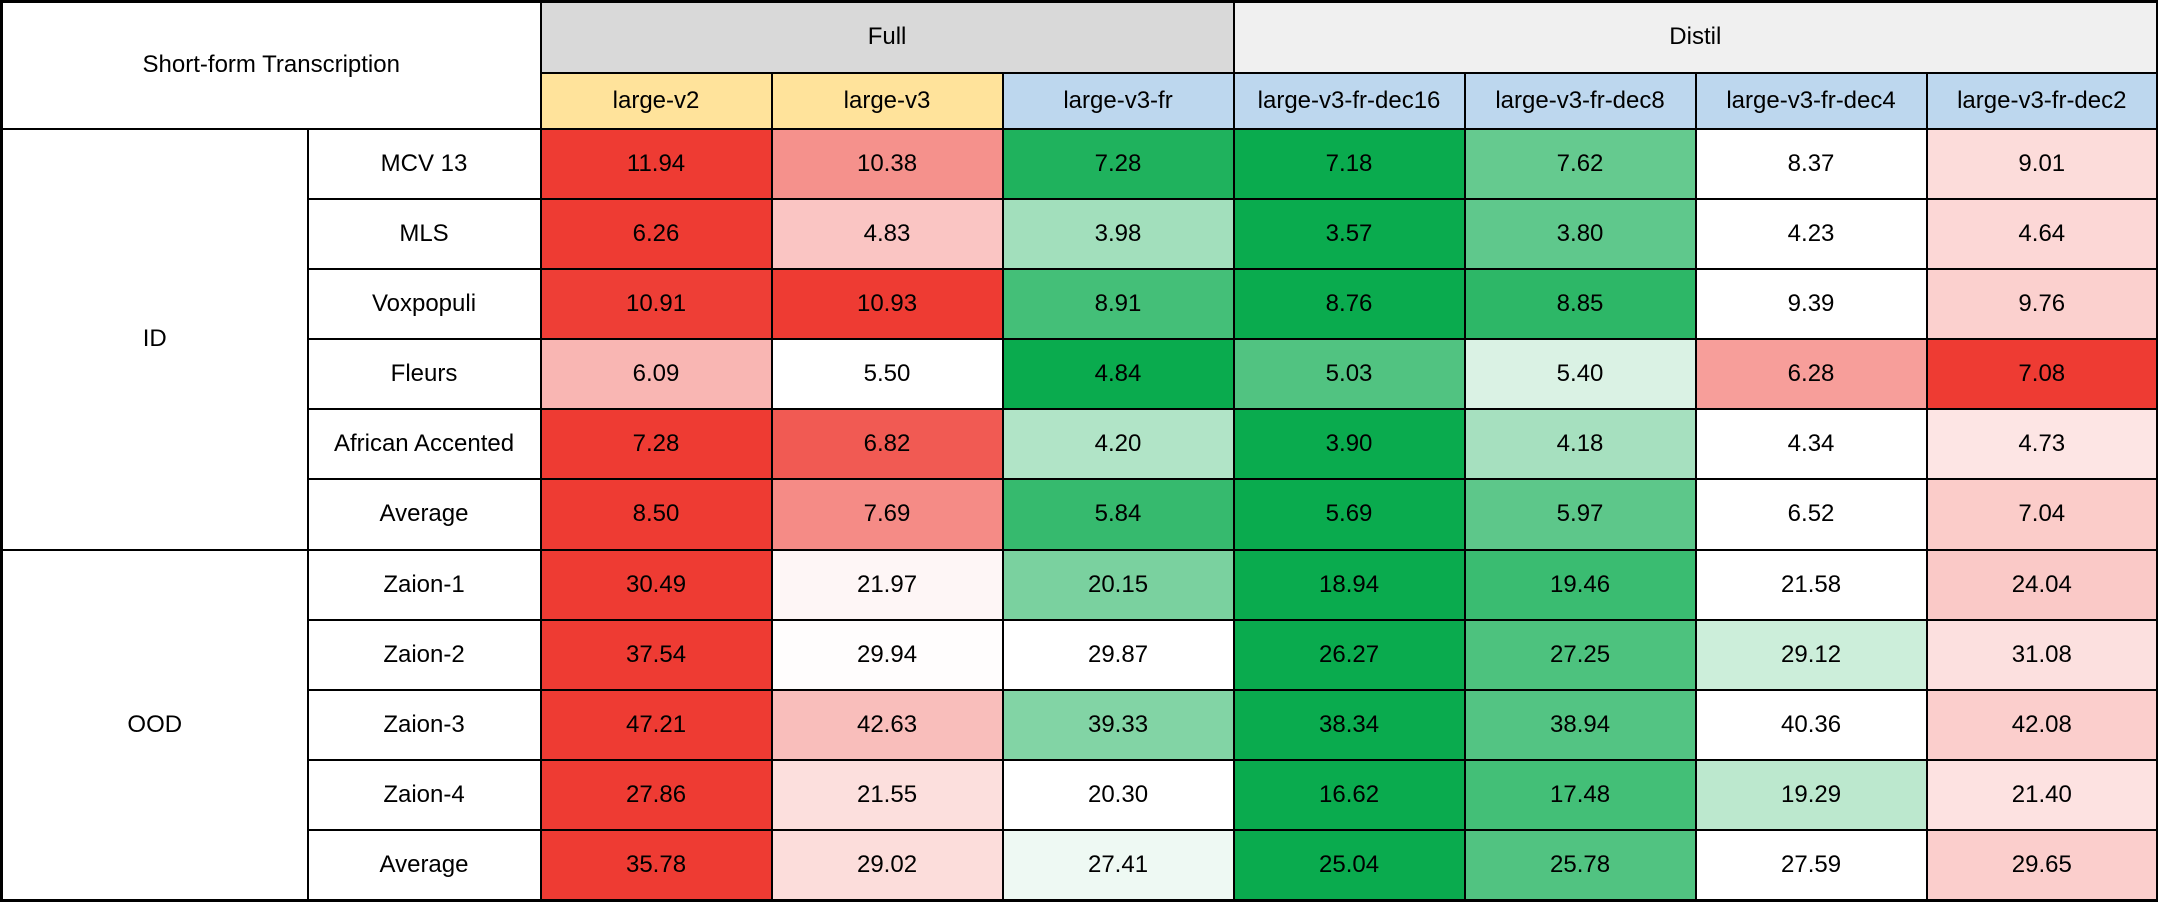 This screenshot has height=902, width=2158. What do you see at coordinates (1811, 100) in the screenshot?
I see `column-header-large-v3-fr-dec4: large-v3-fr-dec4` at bounding box center [1811, 100].